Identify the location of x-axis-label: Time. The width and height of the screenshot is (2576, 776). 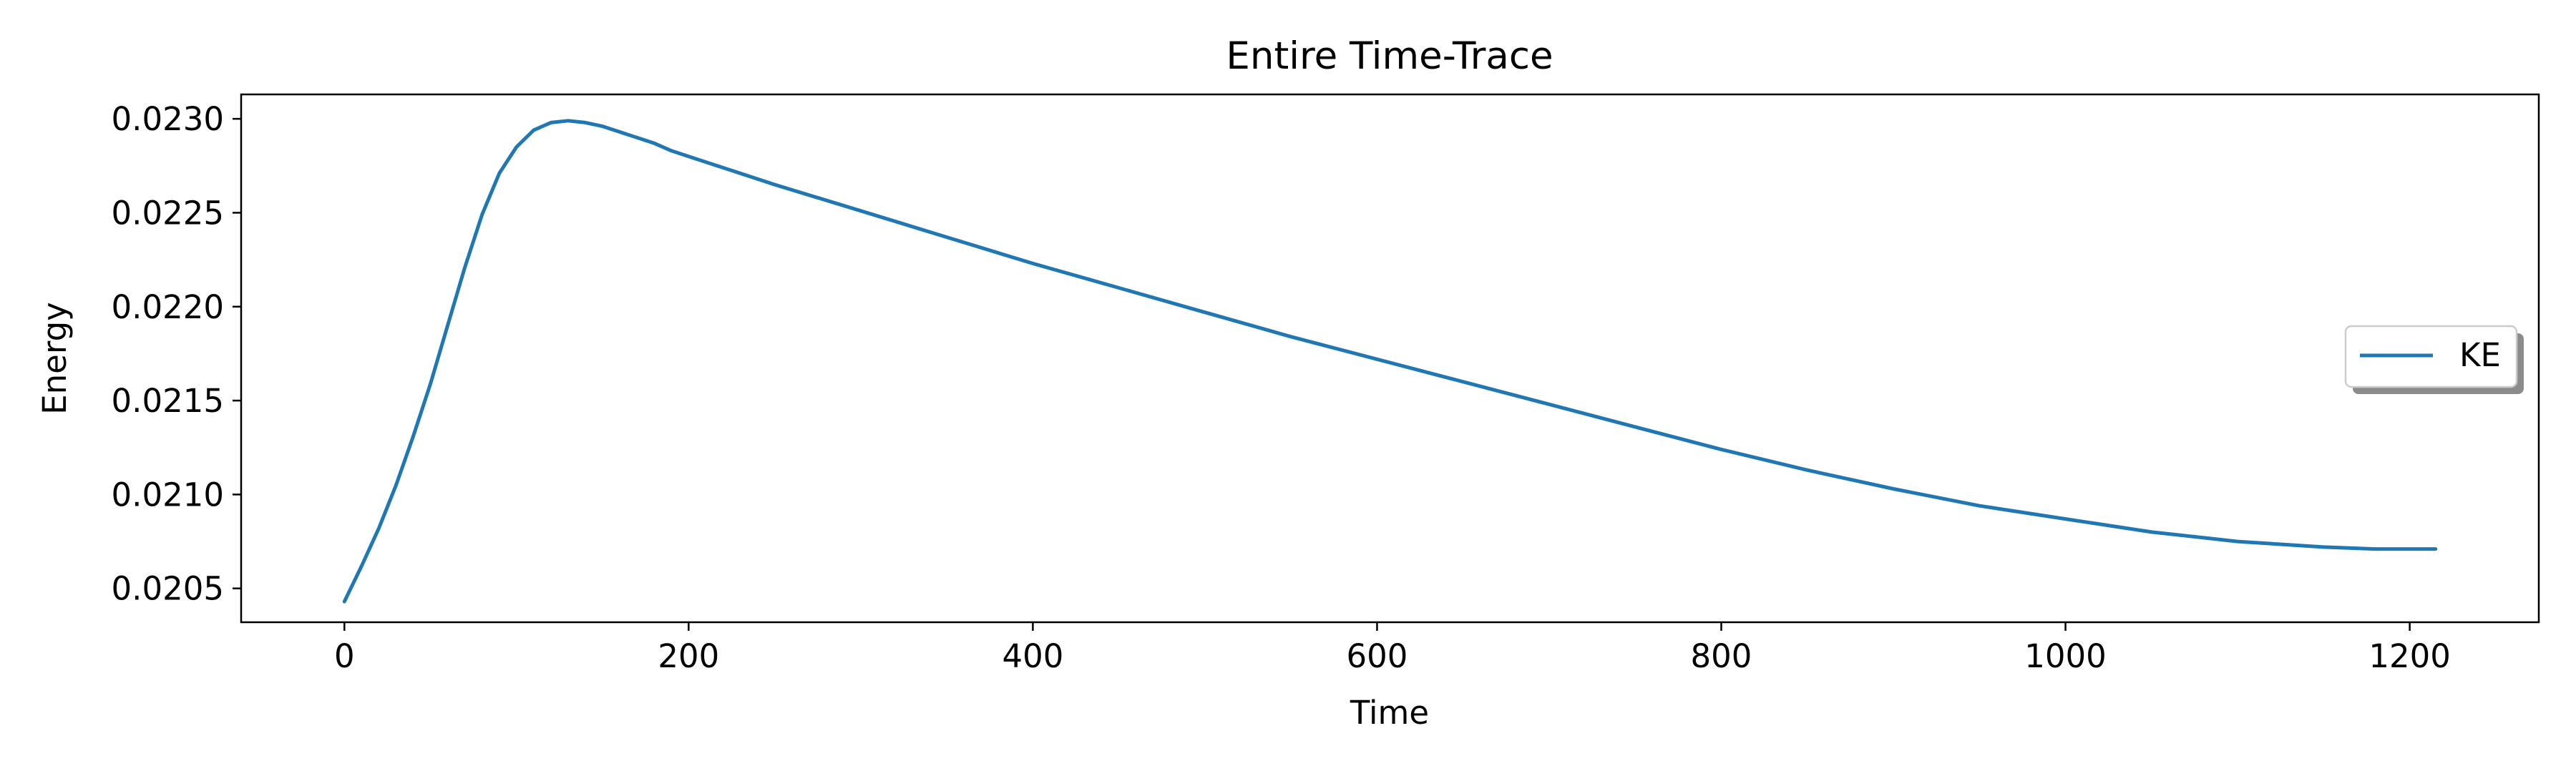
(1389, 713).